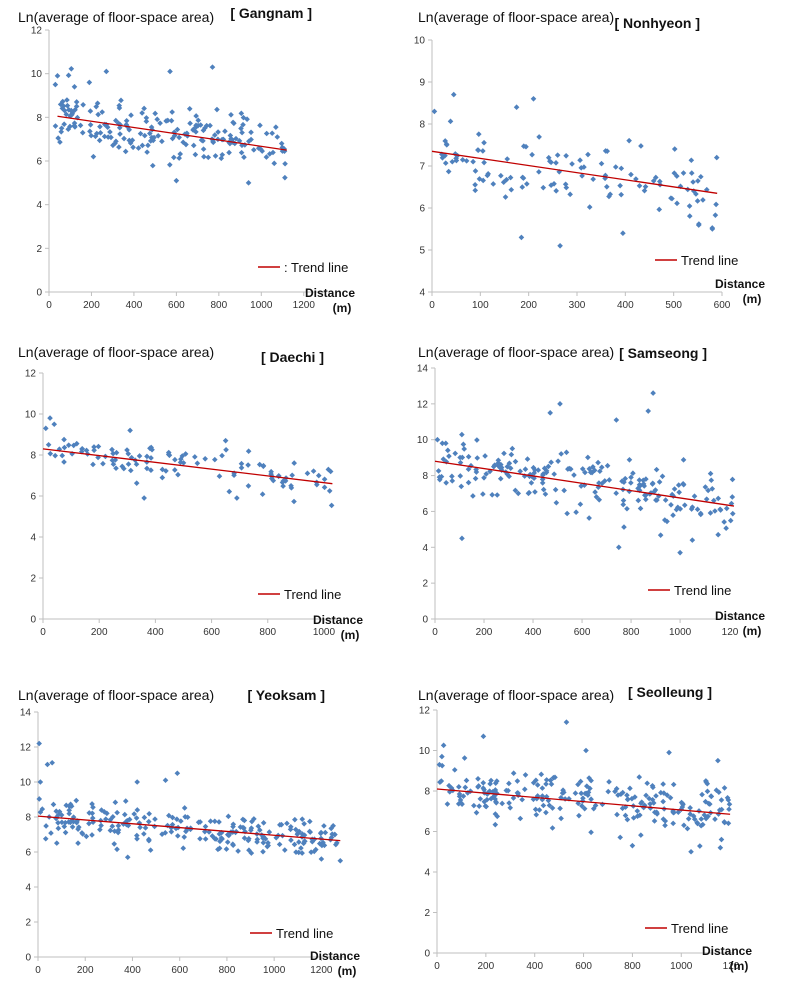 The image size is (800, 998). Describe the element at coordinates (516, 695) in the screenshot. I see `y-axis-title: Ln(average of floor-space area)` at that location.